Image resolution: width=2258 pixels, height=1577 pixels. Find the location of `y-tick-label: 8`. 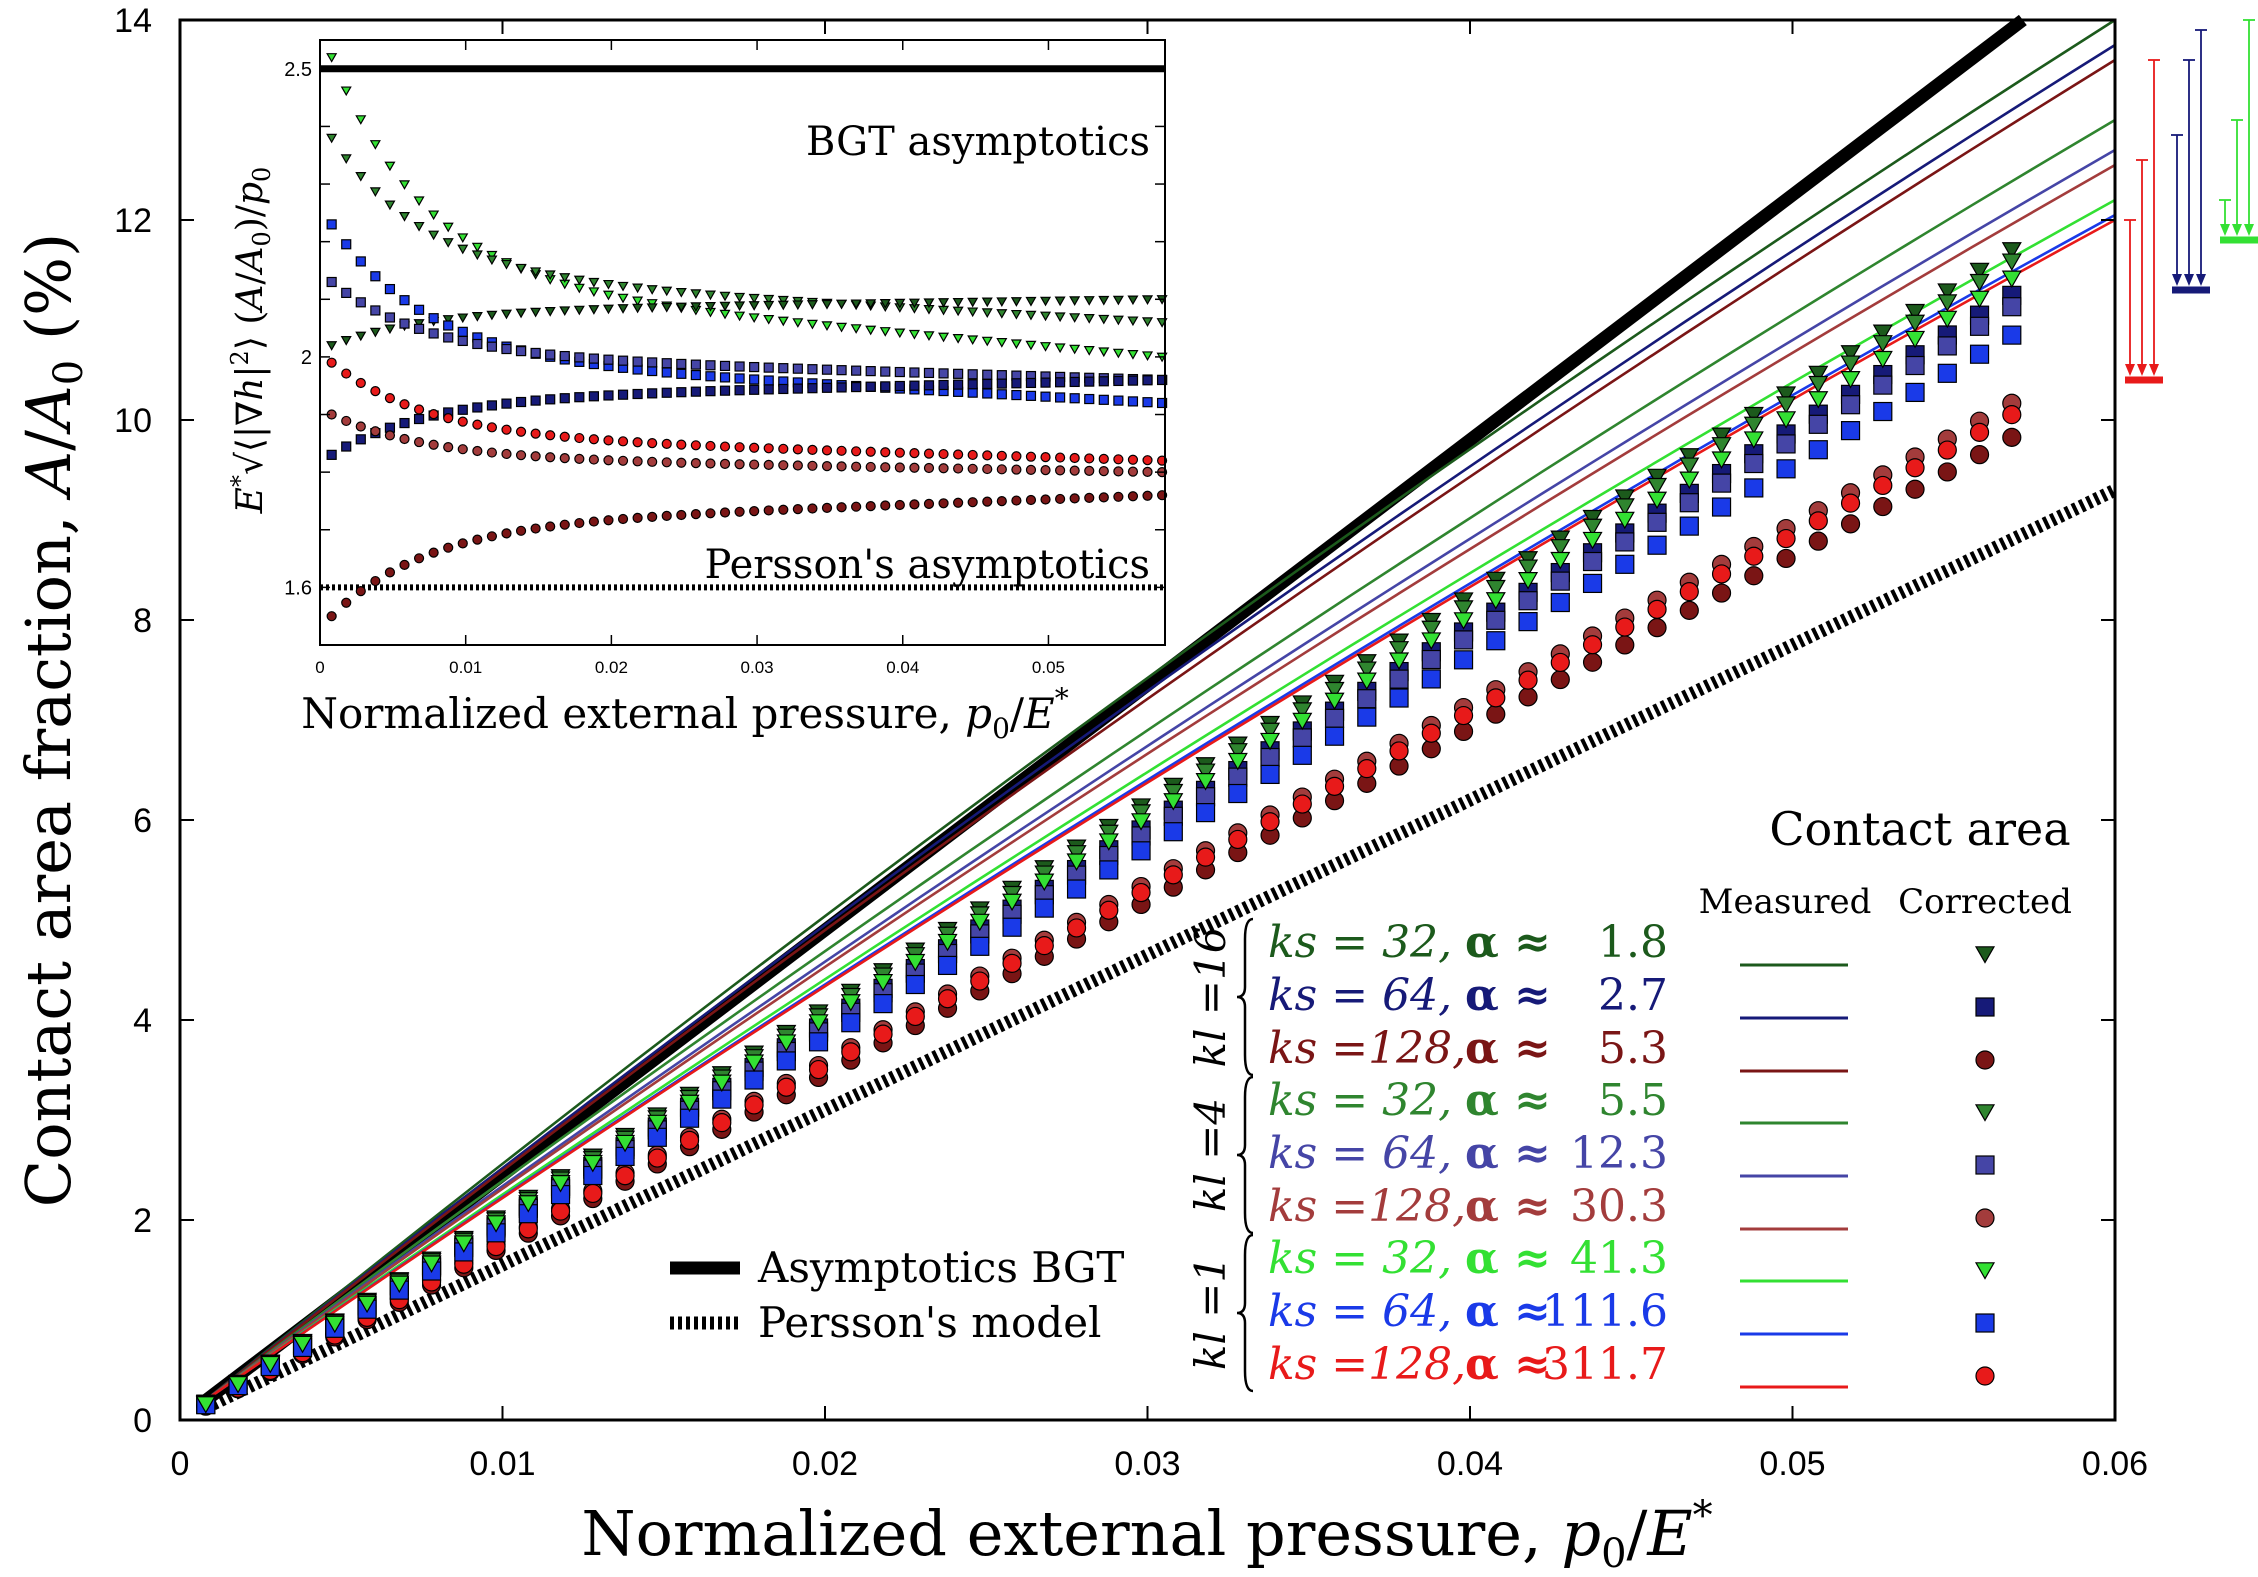

y-tick-label: 8 is located at coordinates (142, 621).